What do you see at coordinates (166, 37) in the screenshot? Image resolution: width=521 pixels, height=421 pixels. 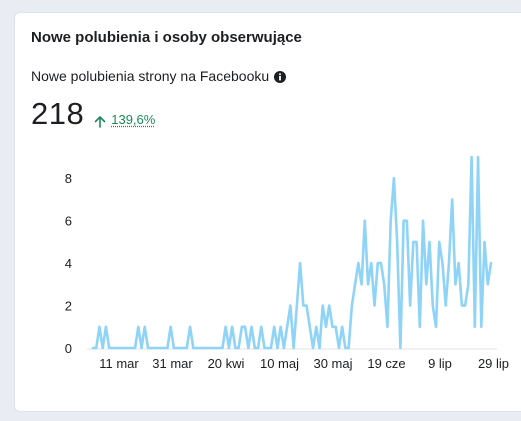 I see `card-title: Nowe polubienia i osoby obserwujące` at bounding box center [166, 37].